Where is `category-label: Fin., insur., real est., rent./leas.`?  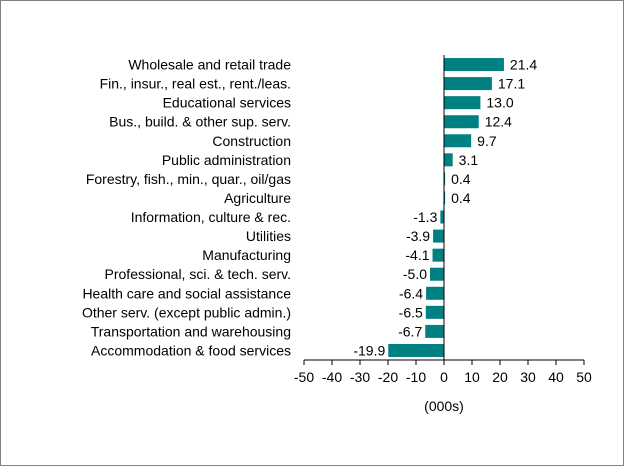 category-label: Fin., insur., real est., rent./leas. is located at coordinates (195, 84).